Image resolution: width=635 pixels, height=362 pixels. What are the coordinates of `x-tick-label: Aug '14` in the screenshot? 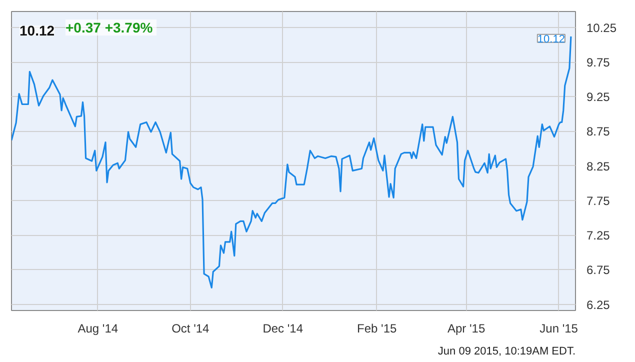 It's located at (98, 329).